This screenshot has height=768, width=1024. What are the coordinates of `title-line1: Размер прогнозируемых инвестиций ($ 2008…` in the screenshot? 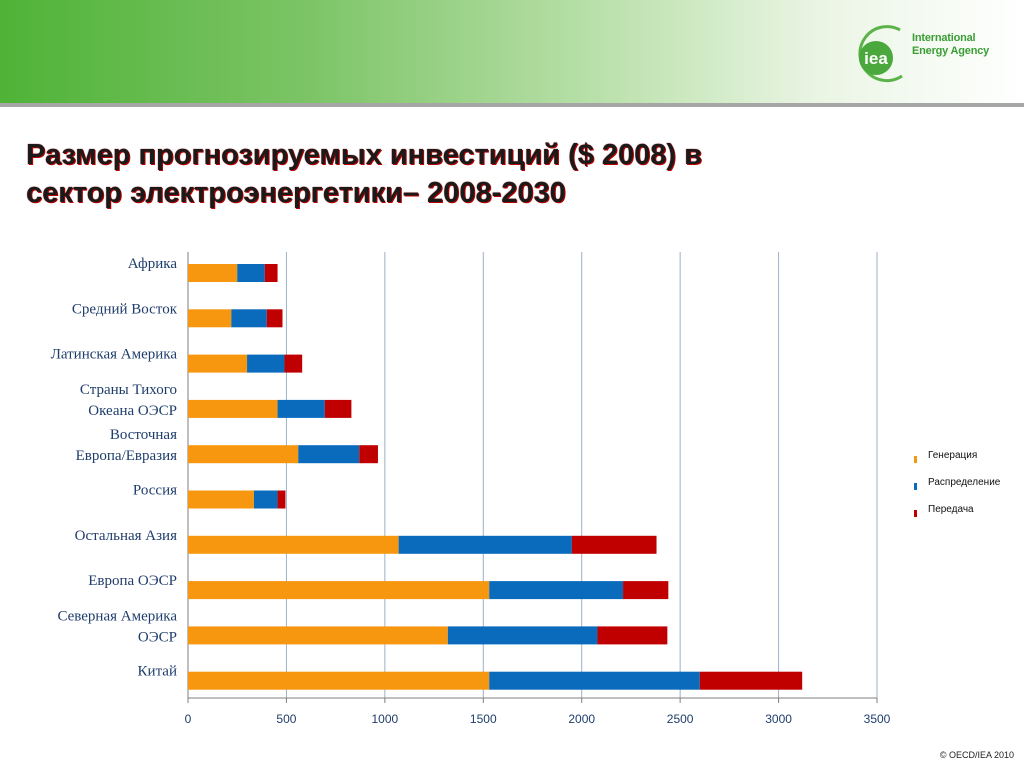 It's located at (364, 155).